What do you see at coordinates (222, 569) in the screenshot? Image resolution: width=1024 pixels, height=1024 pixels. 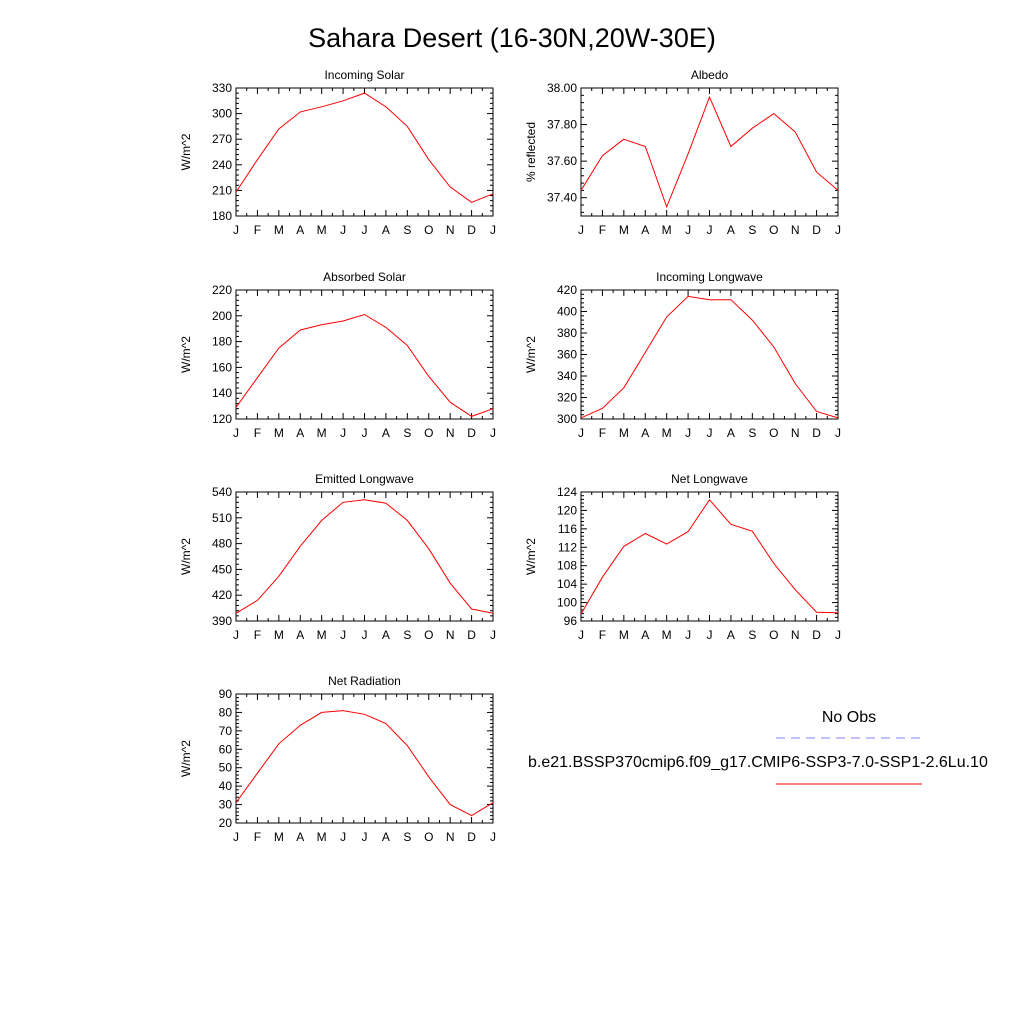 I see `y-tick-label: 450` at bounding box center [222, 569].